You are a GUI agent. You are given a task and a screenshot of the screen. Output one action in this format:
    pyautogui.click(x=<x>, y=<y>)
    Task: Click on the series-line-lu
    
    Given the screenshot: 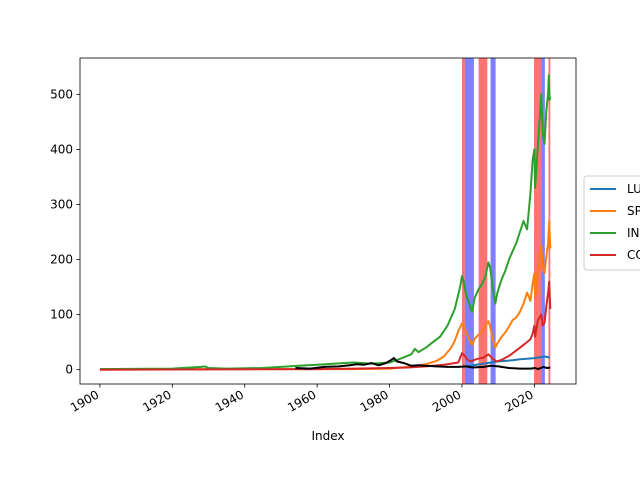 What is the action you would take?
    pyautogui.click(x=506, y=361)
    